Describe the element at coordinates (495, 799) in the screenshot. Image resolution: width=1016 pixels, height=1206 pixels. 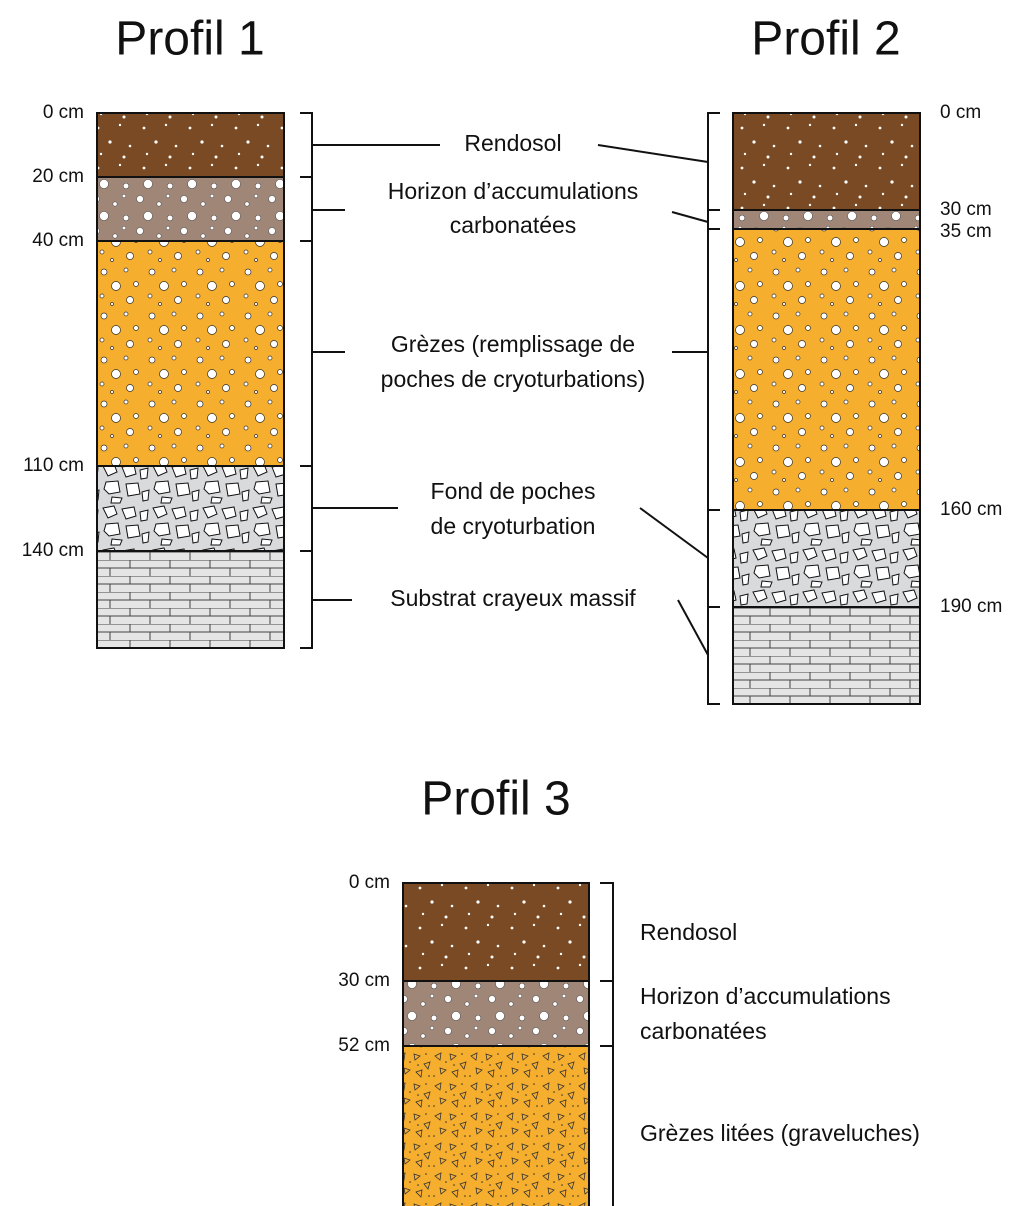
I see `profile-title: Profil 3` at that location.